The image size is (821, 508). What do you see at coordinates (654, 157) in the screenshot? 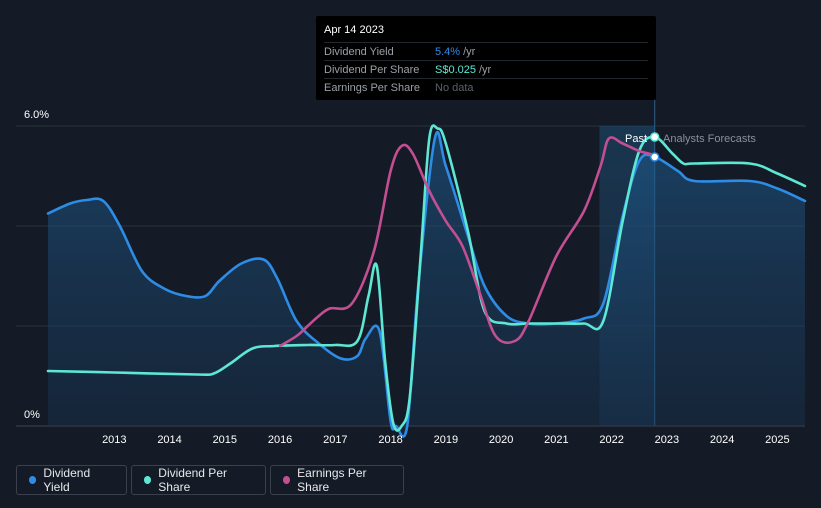
I see `dividend-yield-marker` at bounding box center [654, 157].